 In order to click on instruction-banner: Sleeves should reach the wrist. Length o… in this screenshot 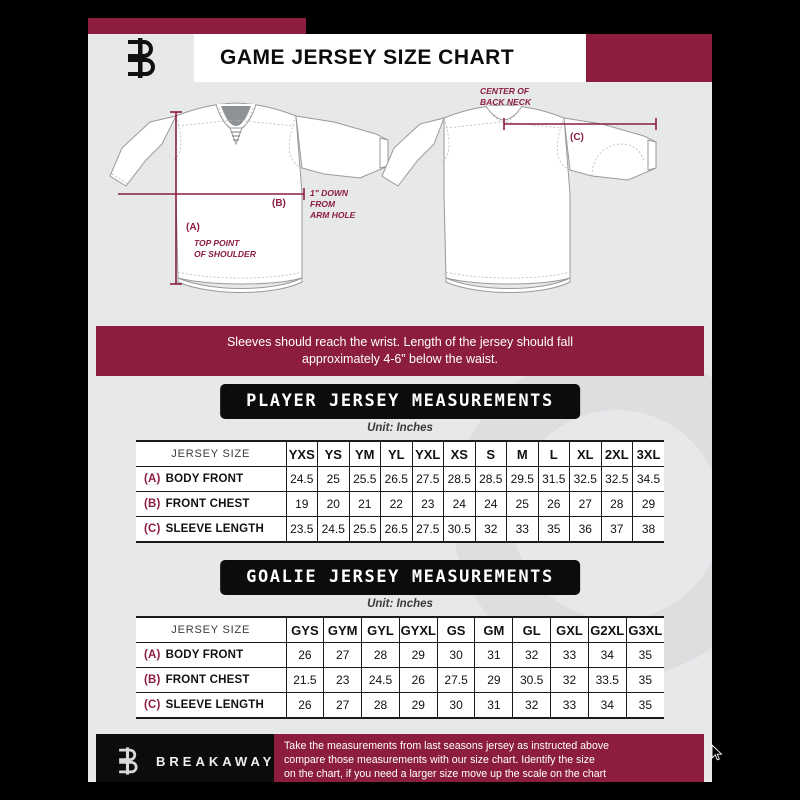, I will do `click(400, 351)`.